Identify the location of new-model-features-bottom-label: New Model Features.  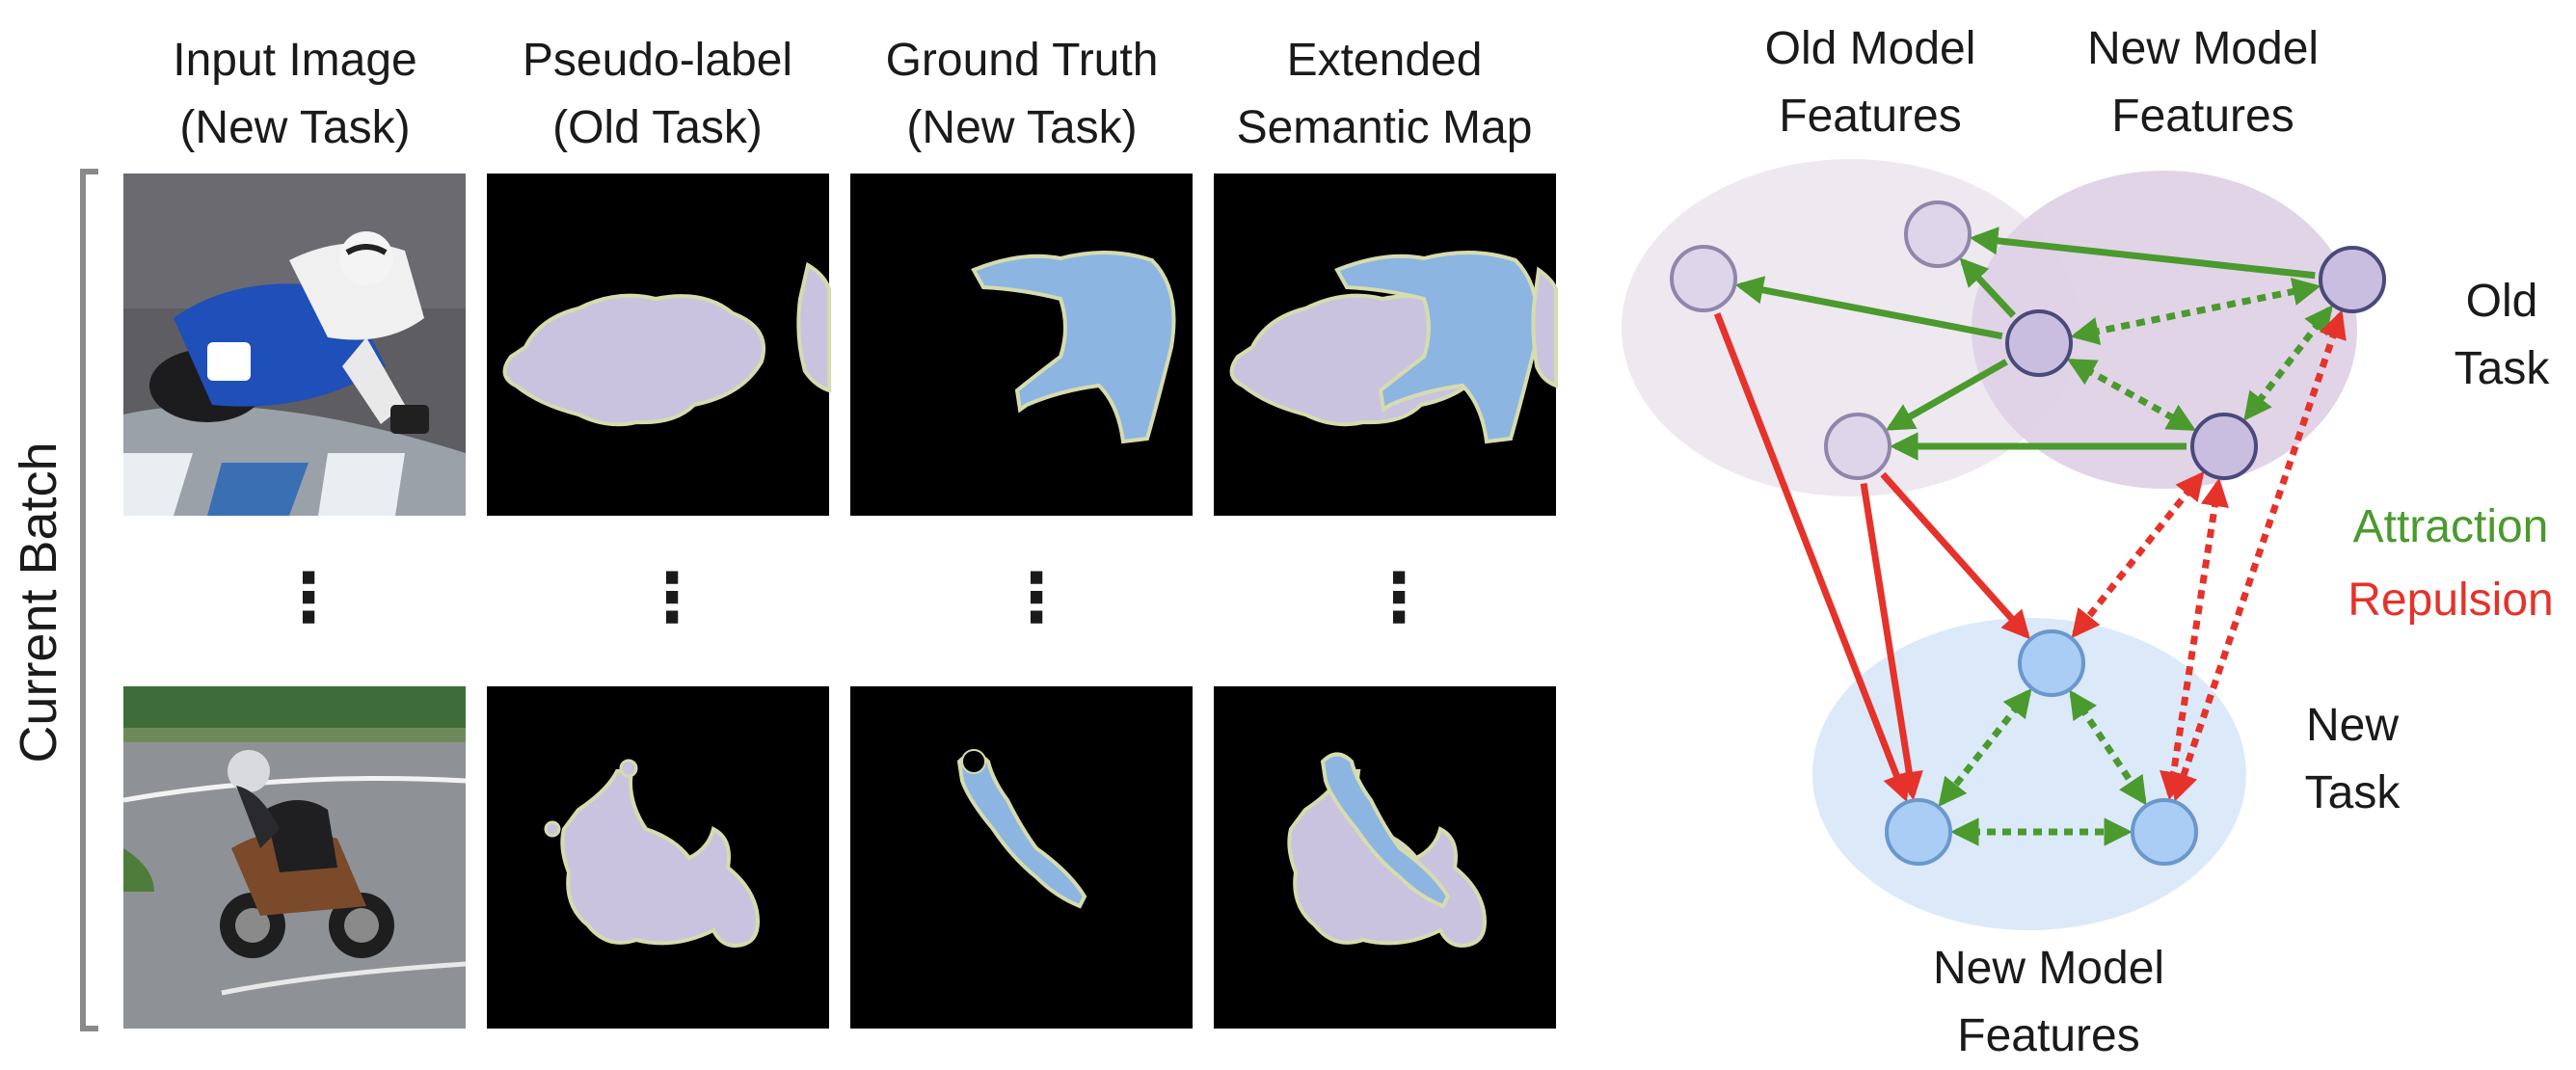
(2049, 1002).